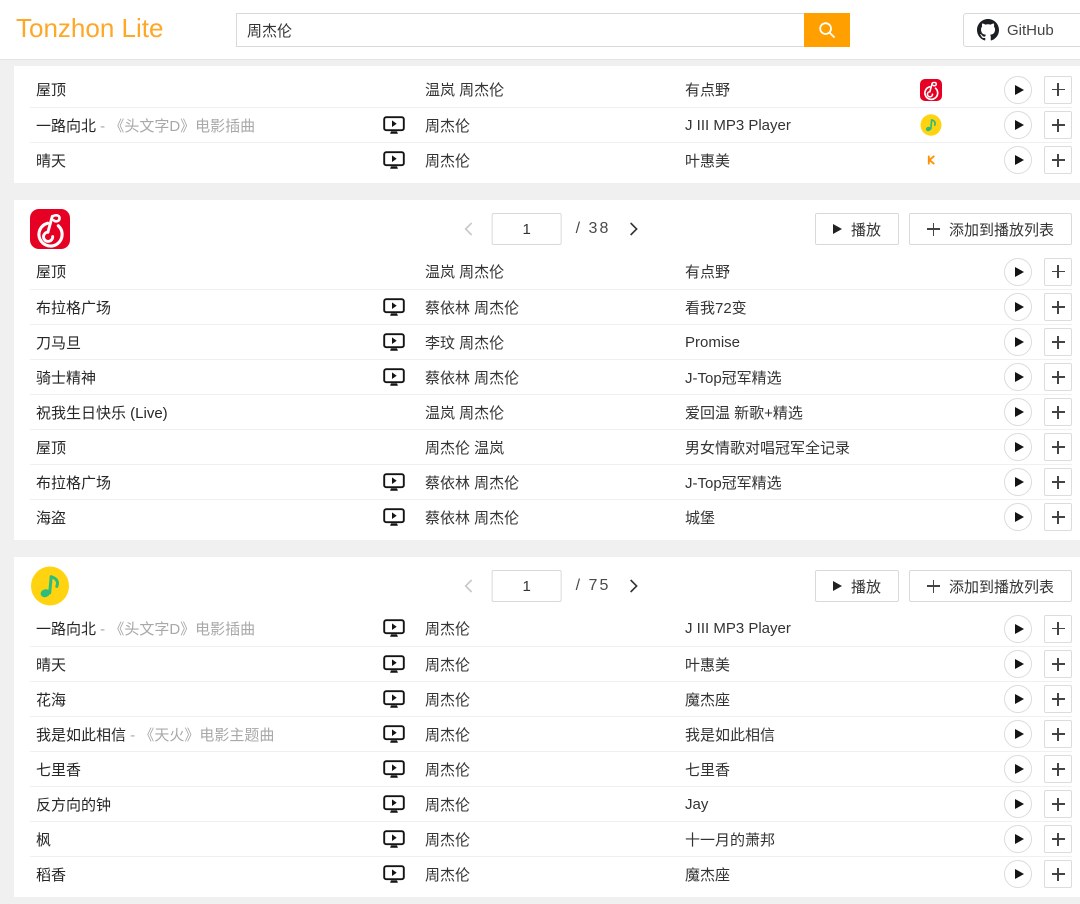 The image size is (1080, 904). Describe the element at coordinates (66, 378) in the screenshot. I see `song-title: 骑士精神` at that location.